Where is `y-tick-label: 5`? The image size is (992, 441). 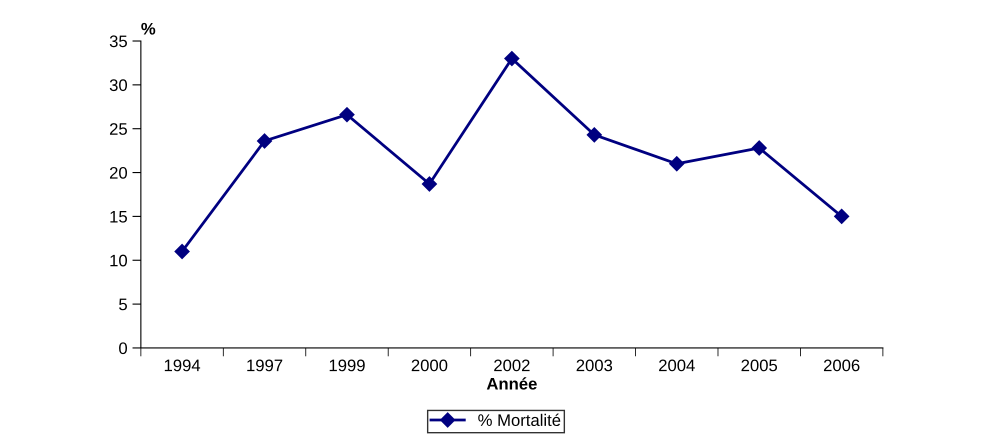
y-tick-label: 5 is located at coordinates (123, 304).